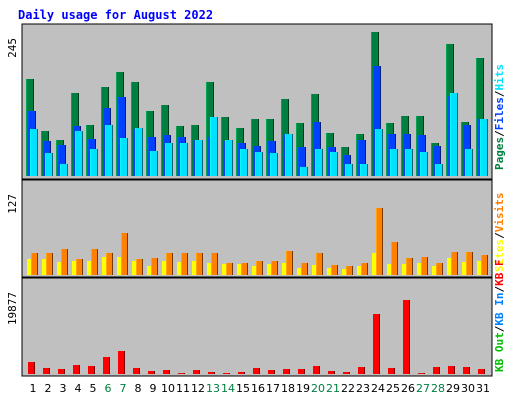 The height and width of the screenshot is (400, 512). Describe the element at coordinates (88, 157) in the screenshot. I see `bar-files-day-5-highlight` at that location.